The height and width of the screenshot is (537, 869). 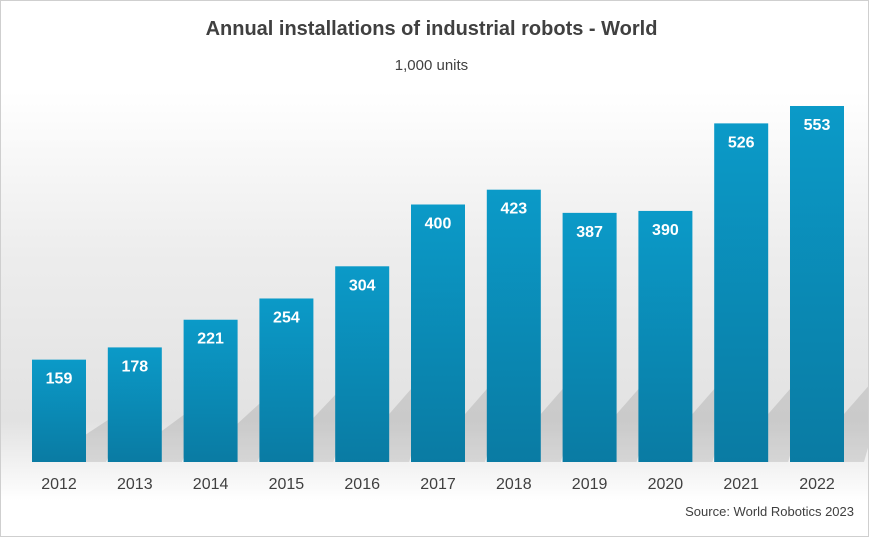 What do you see at coordinates (438, 333) in the screenshot?
I see `bar-2017` at bounding box center [438, 333].